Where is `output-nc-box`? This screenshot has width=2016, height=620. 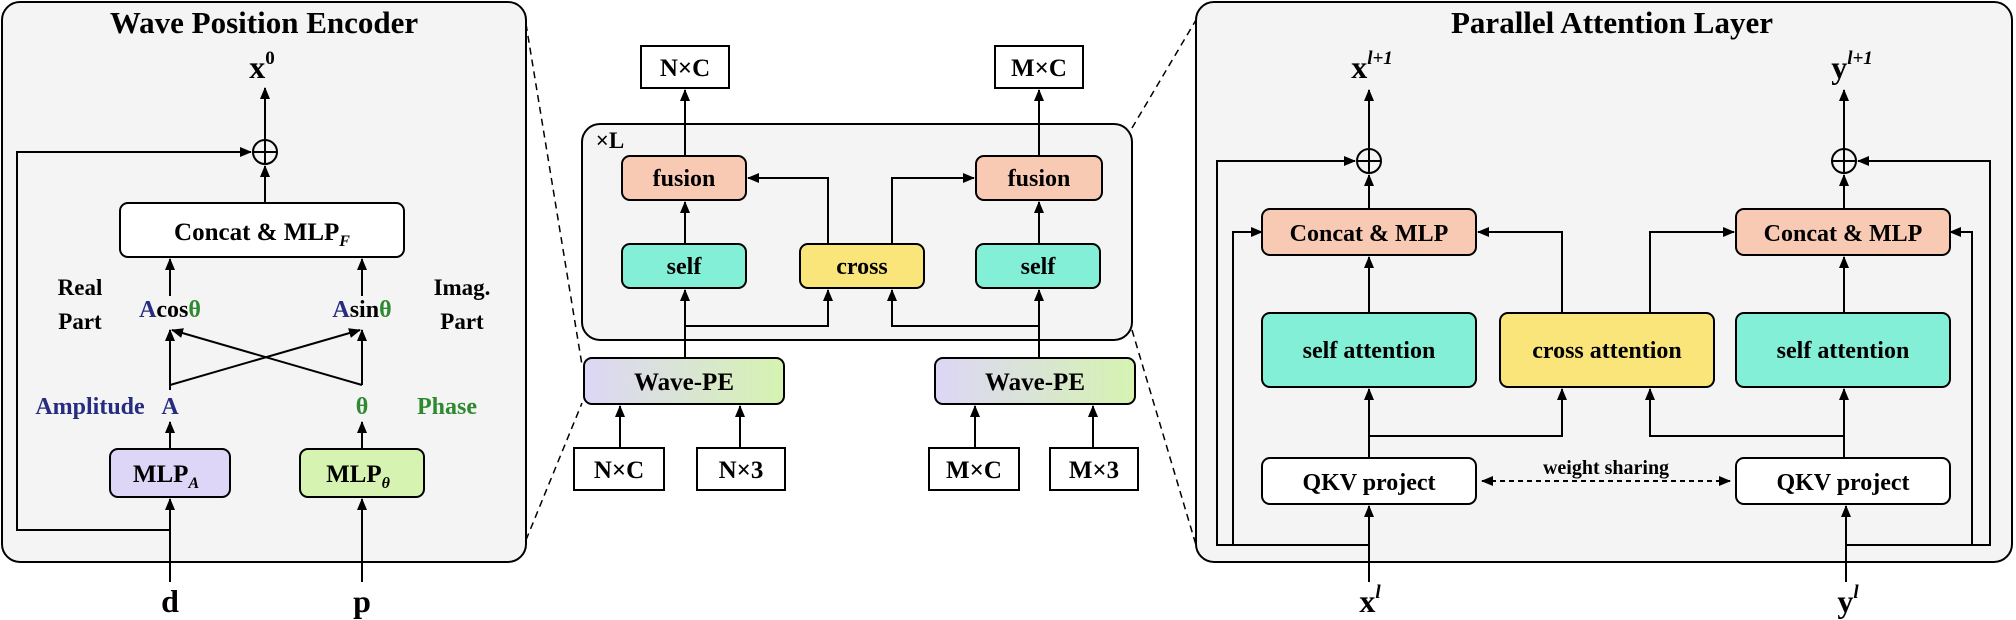 output-nc-box is located at coordinates (685, 67).